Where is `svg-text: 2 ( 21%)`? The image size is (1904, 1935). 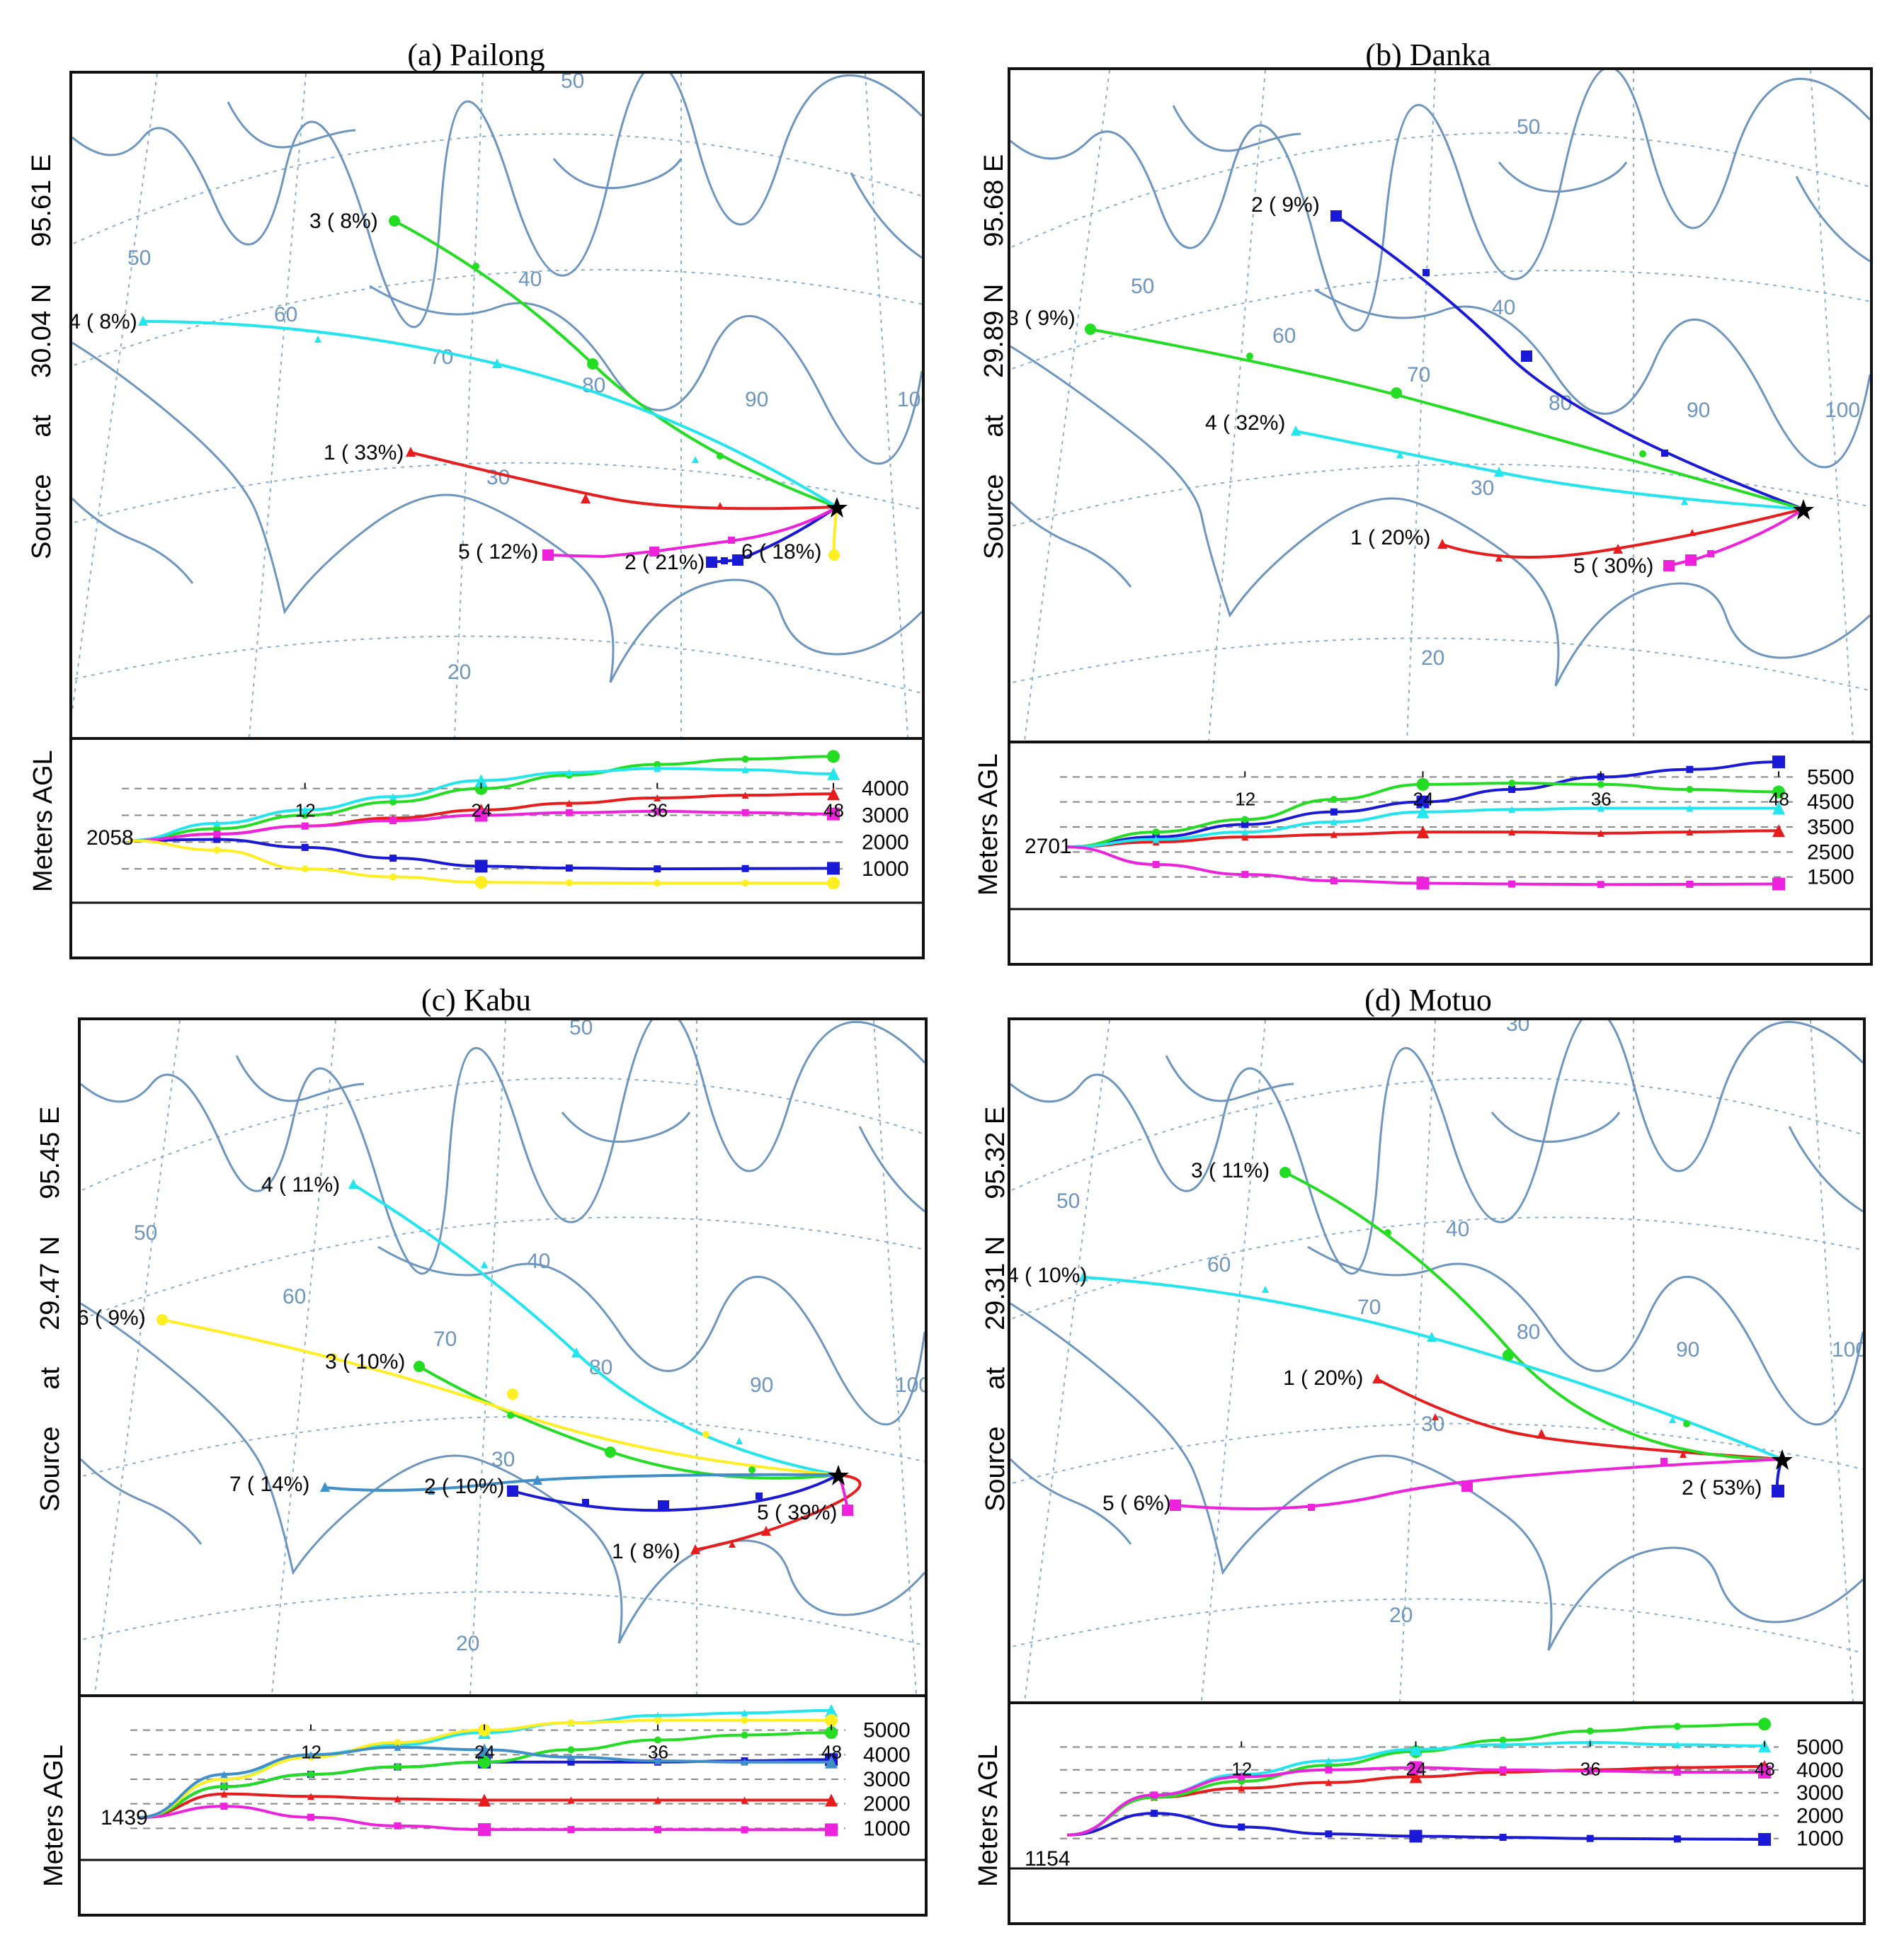 svg-text: 2 ( 21%) is located at coordinates (665, 562).